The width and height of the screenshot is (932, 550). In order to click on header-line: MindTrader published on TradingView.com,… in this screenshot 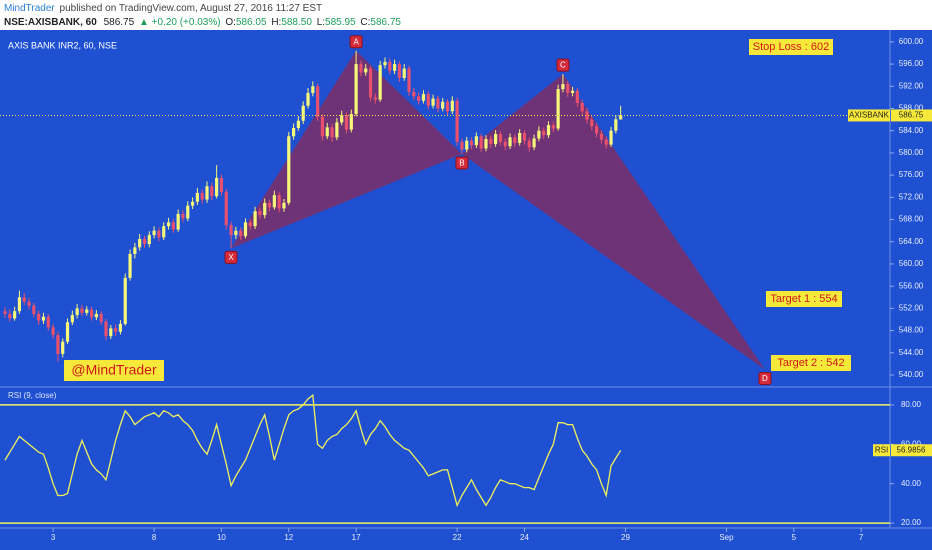, I will do `click(163, 8)`.